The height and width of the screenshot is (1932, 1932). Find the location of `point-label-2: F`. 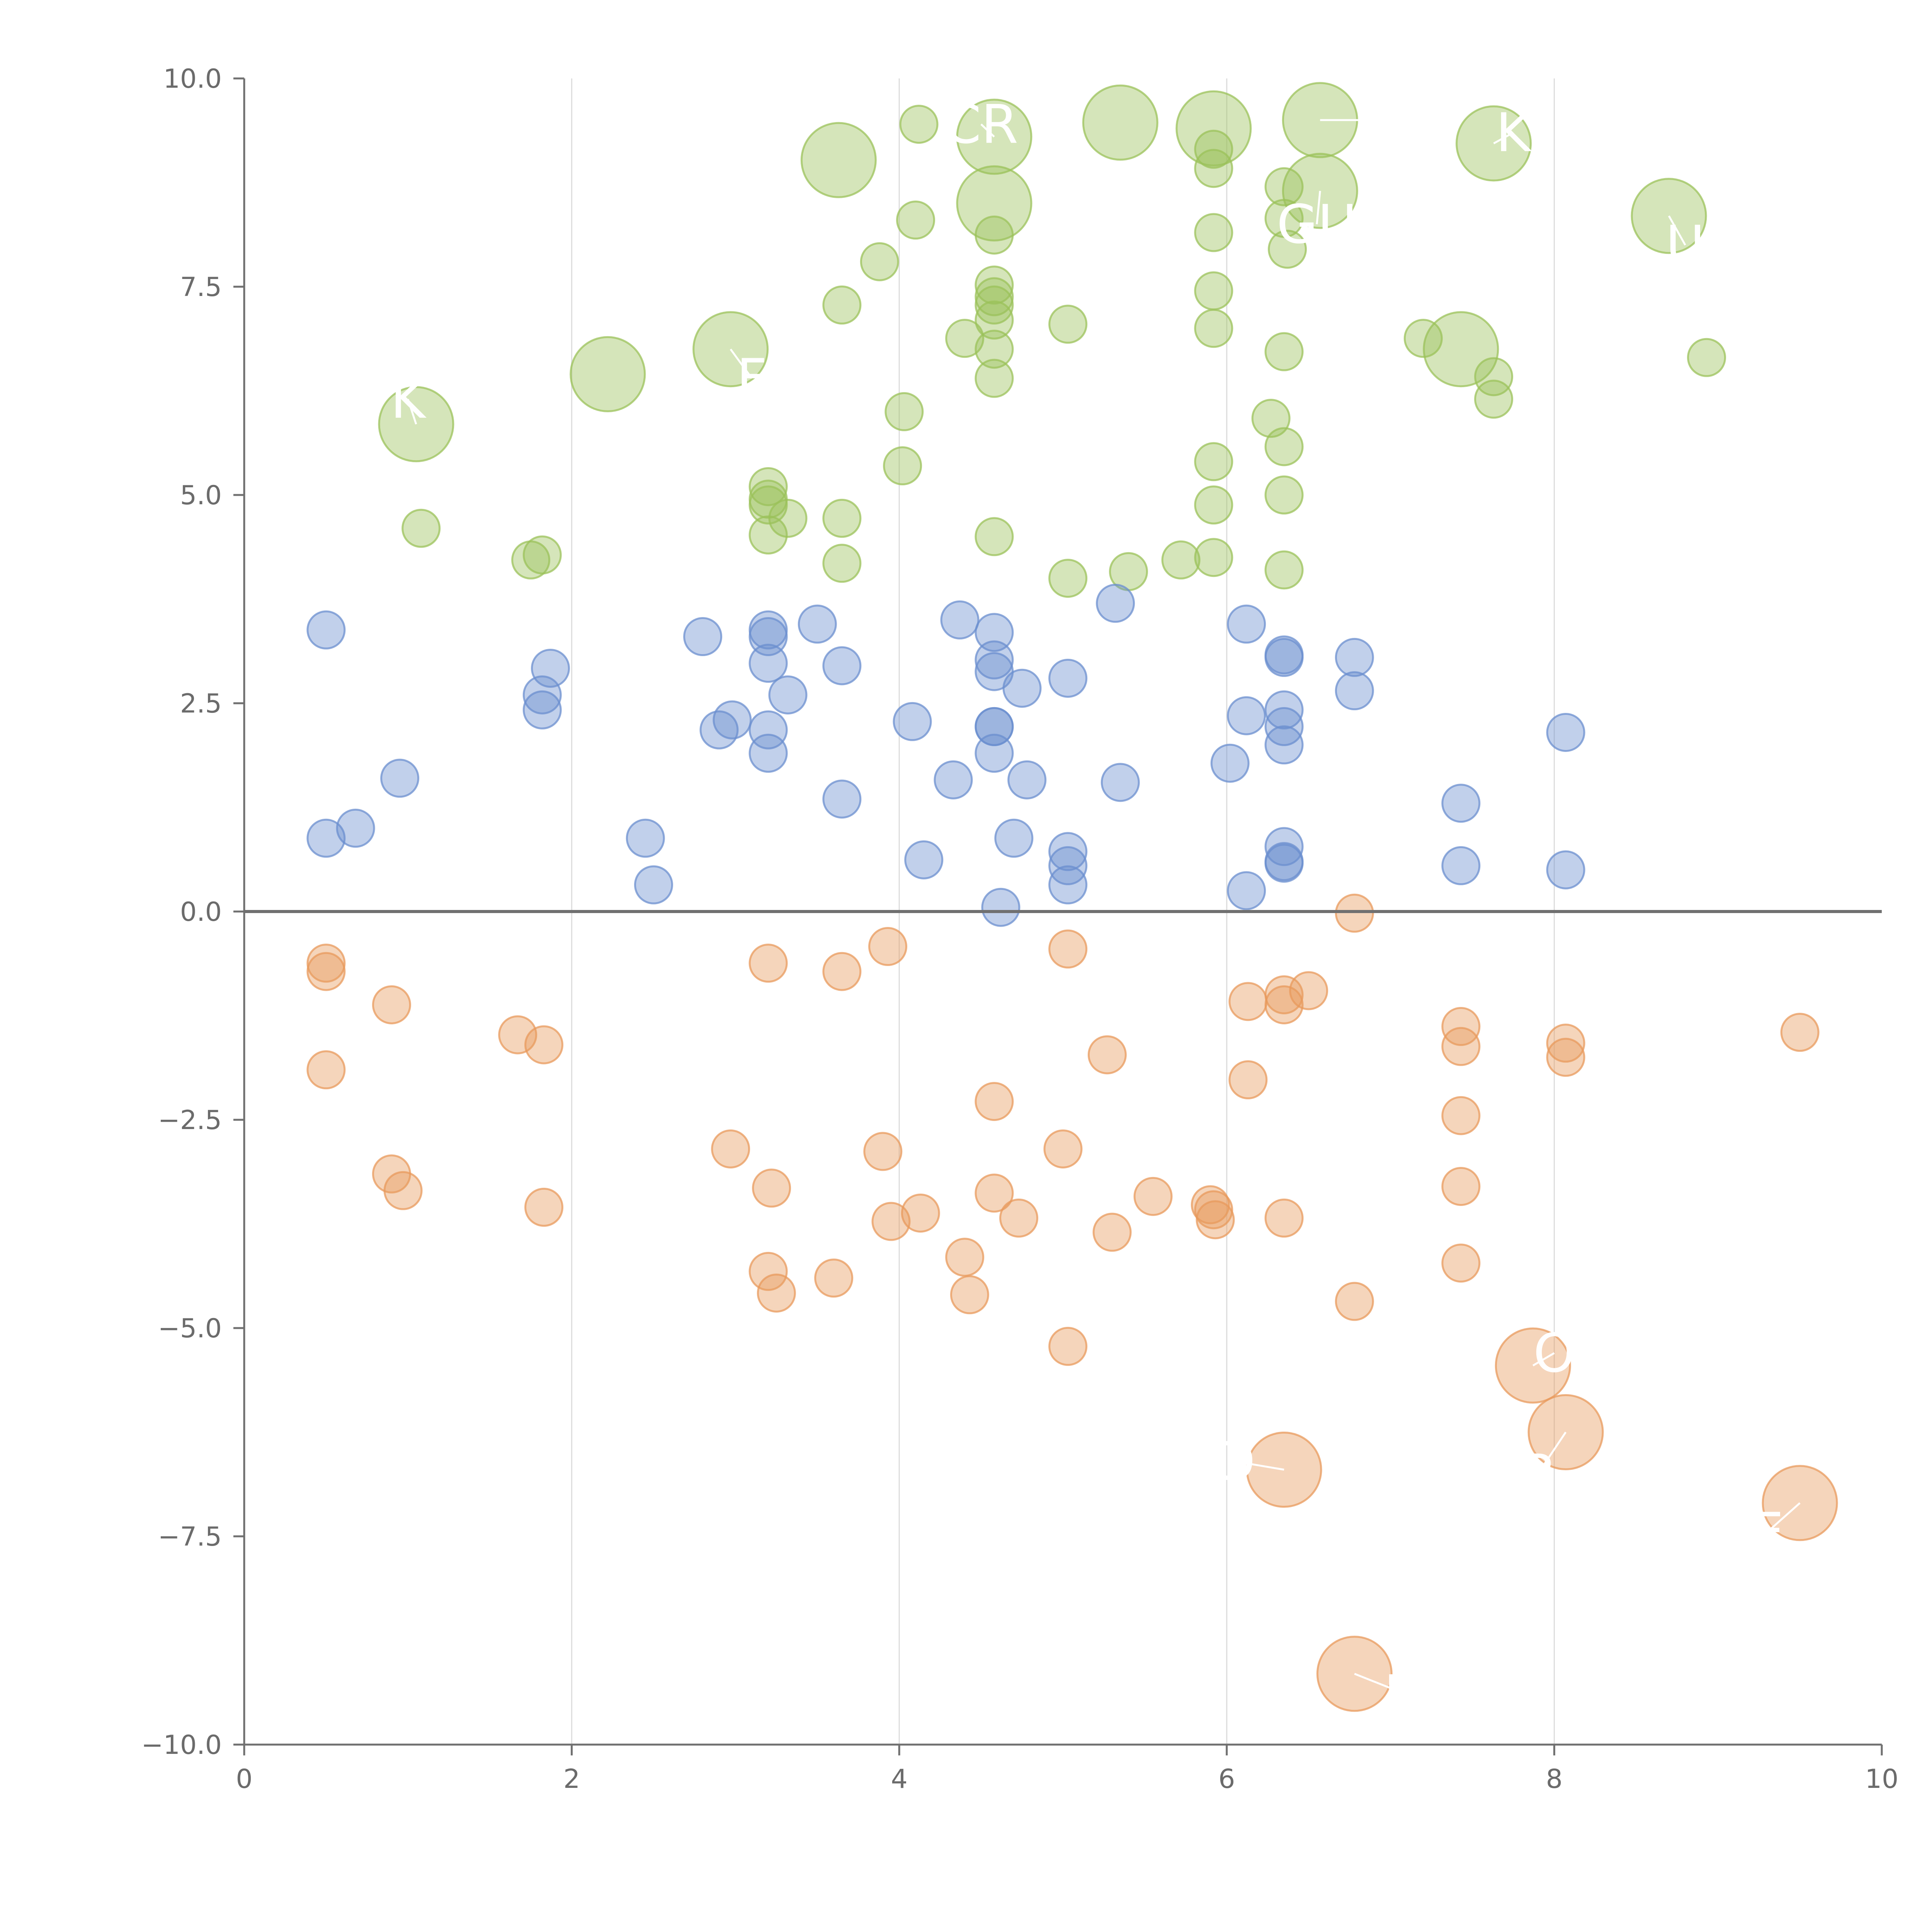

point-label-2: F is located at coordinates (752, 378).